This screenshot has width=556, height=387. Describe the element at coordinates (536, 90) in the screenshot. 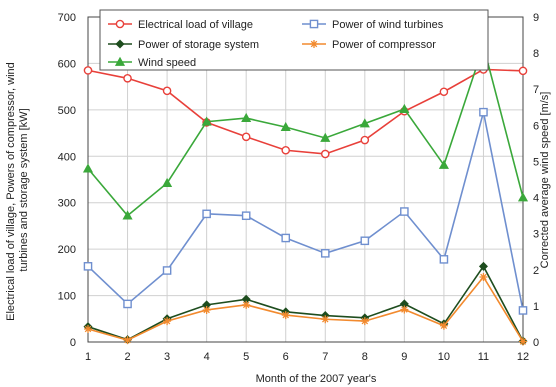

I see `y2-tick-label: 7` at that location.